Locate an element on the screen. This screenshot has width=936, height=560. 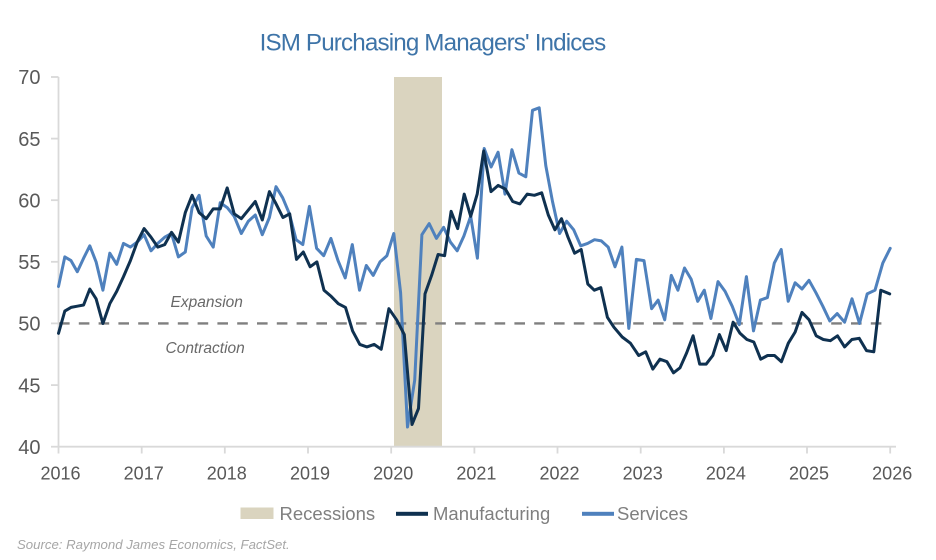
svg-text: 50 is located at coordinates (29, 325).